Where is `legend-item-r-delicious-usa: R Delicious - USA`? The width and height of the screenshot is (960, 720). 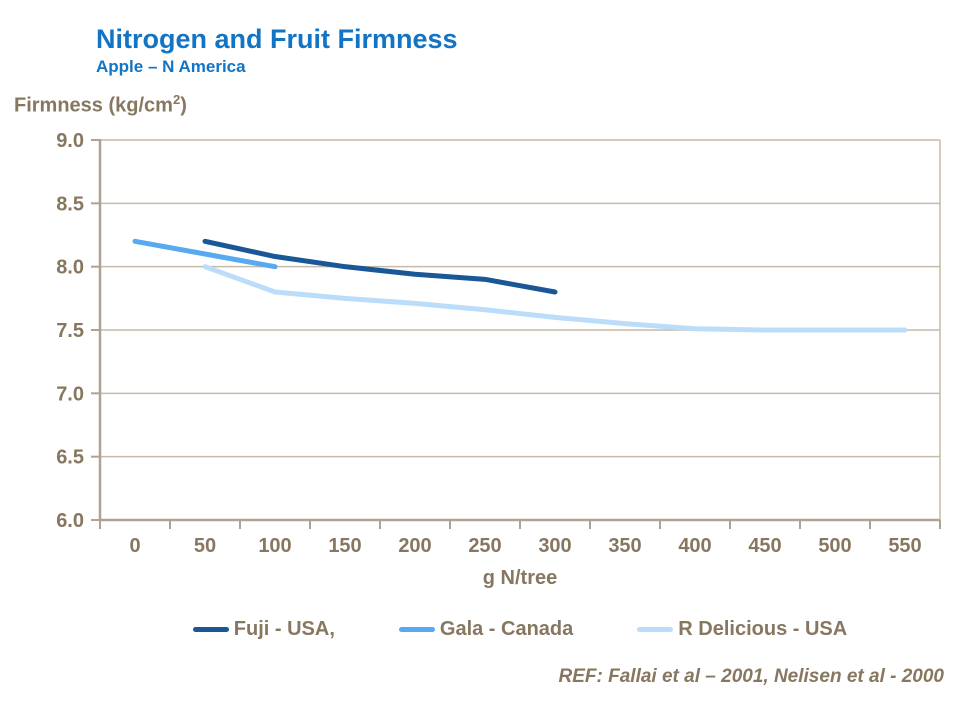 legend-item-r-delicious-usa: R Delicious - USA is located at coordinates (742, 629).